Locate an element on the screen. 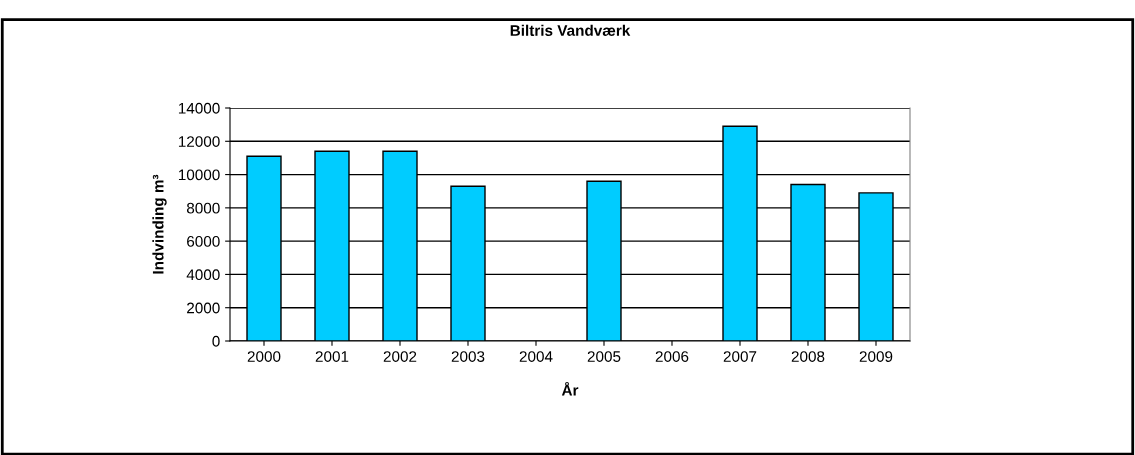 The width and height of the screenshot is (1135, 455). x-tick-label: 2001 is located at coordinates (332, 356).